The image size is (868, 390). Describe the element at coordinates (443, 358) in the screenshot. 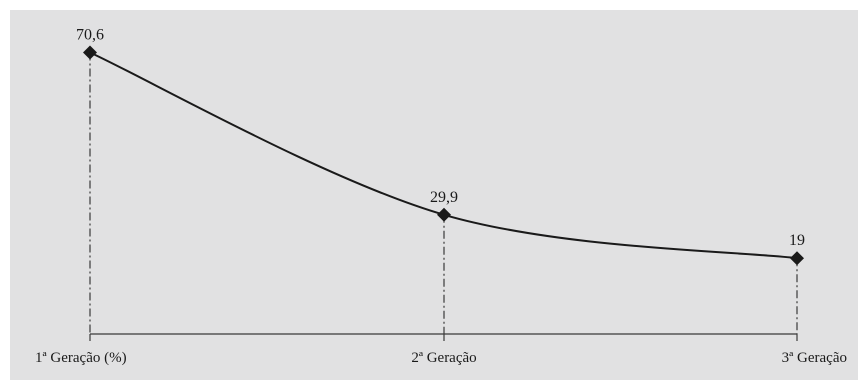

I see `x-tick-label-2: 2ª Geração` at that location.